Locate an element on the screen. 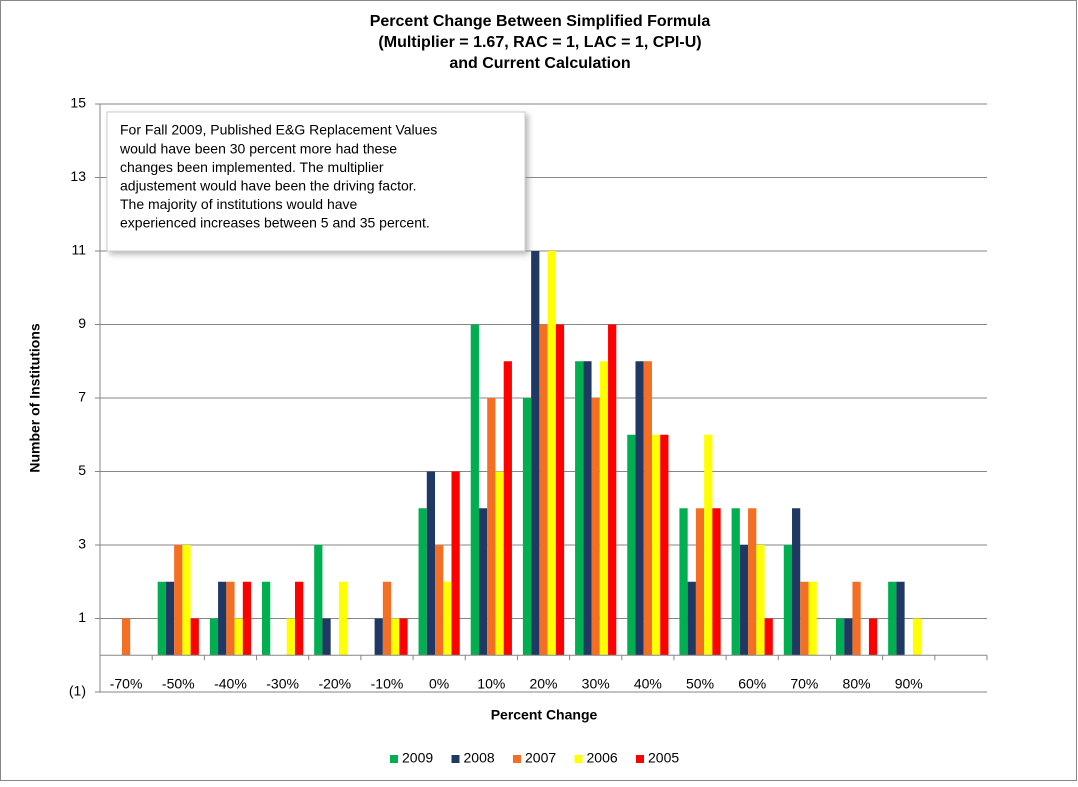  annotation-line: changes been implemented. The multiplier is located at coordinates (252, 167).